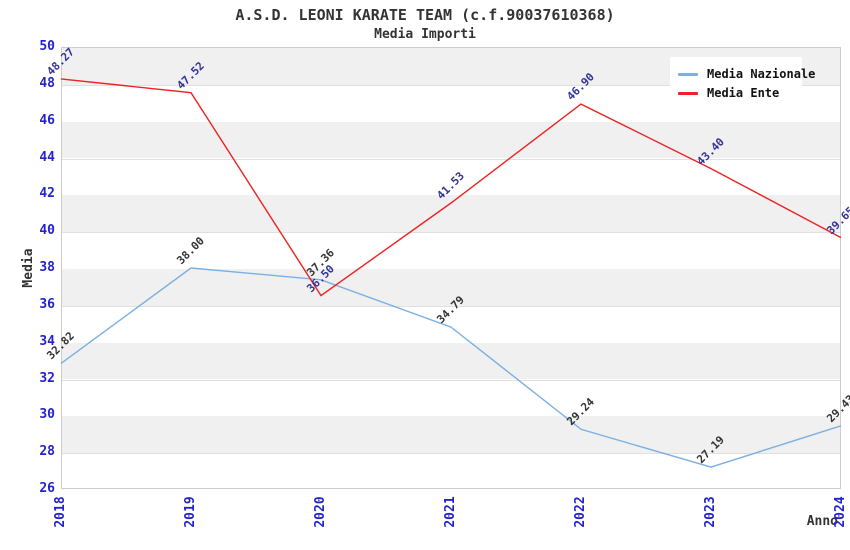 The height and width of the screenshot is (550, 850). I want to click on x-tick-label: 2024, so click(840, 512).